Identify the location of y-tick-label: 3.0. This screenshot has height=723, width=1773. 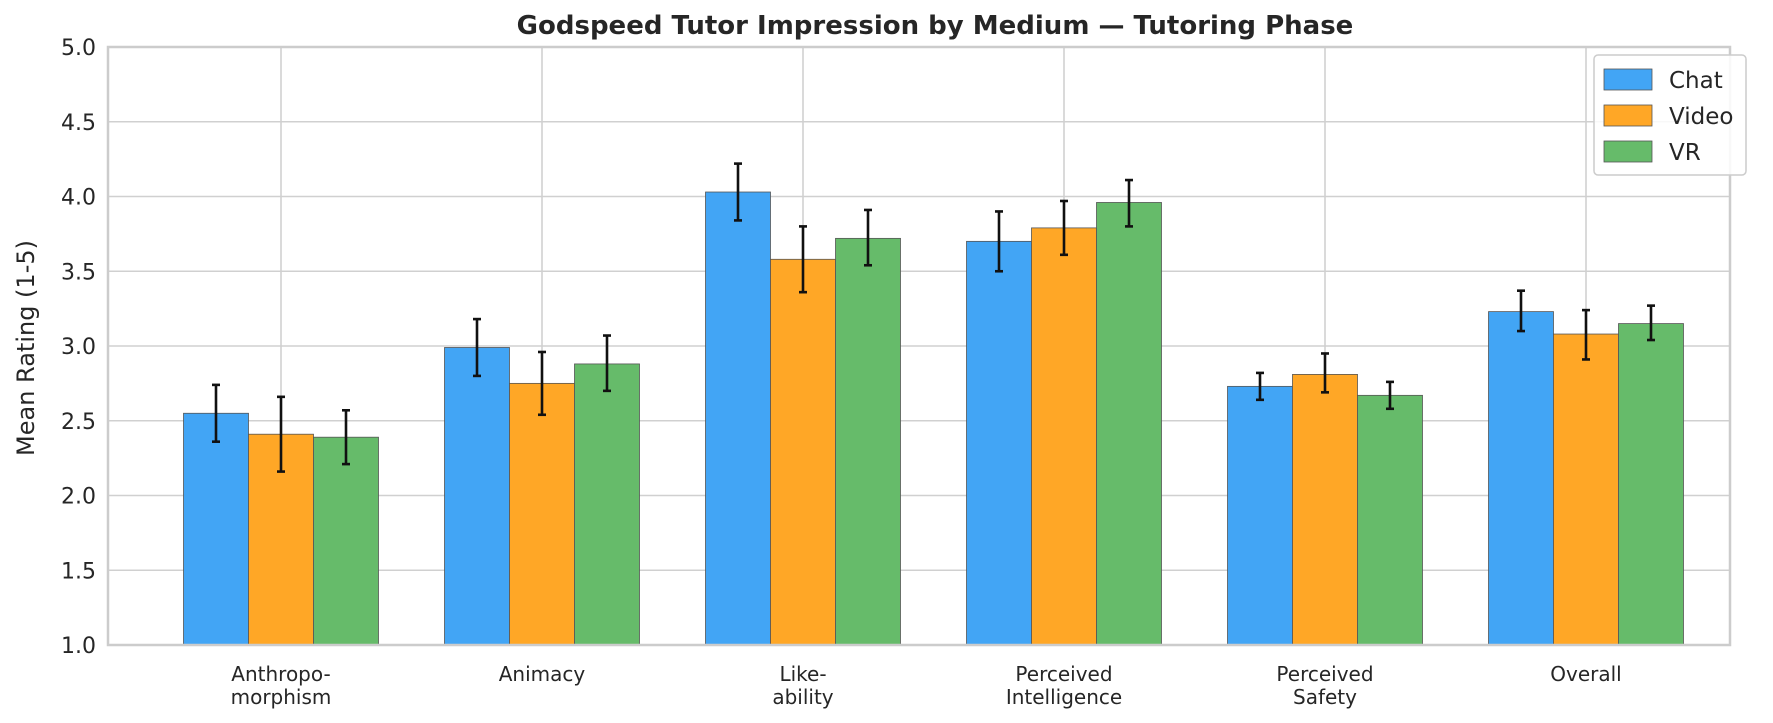
(78, 347).